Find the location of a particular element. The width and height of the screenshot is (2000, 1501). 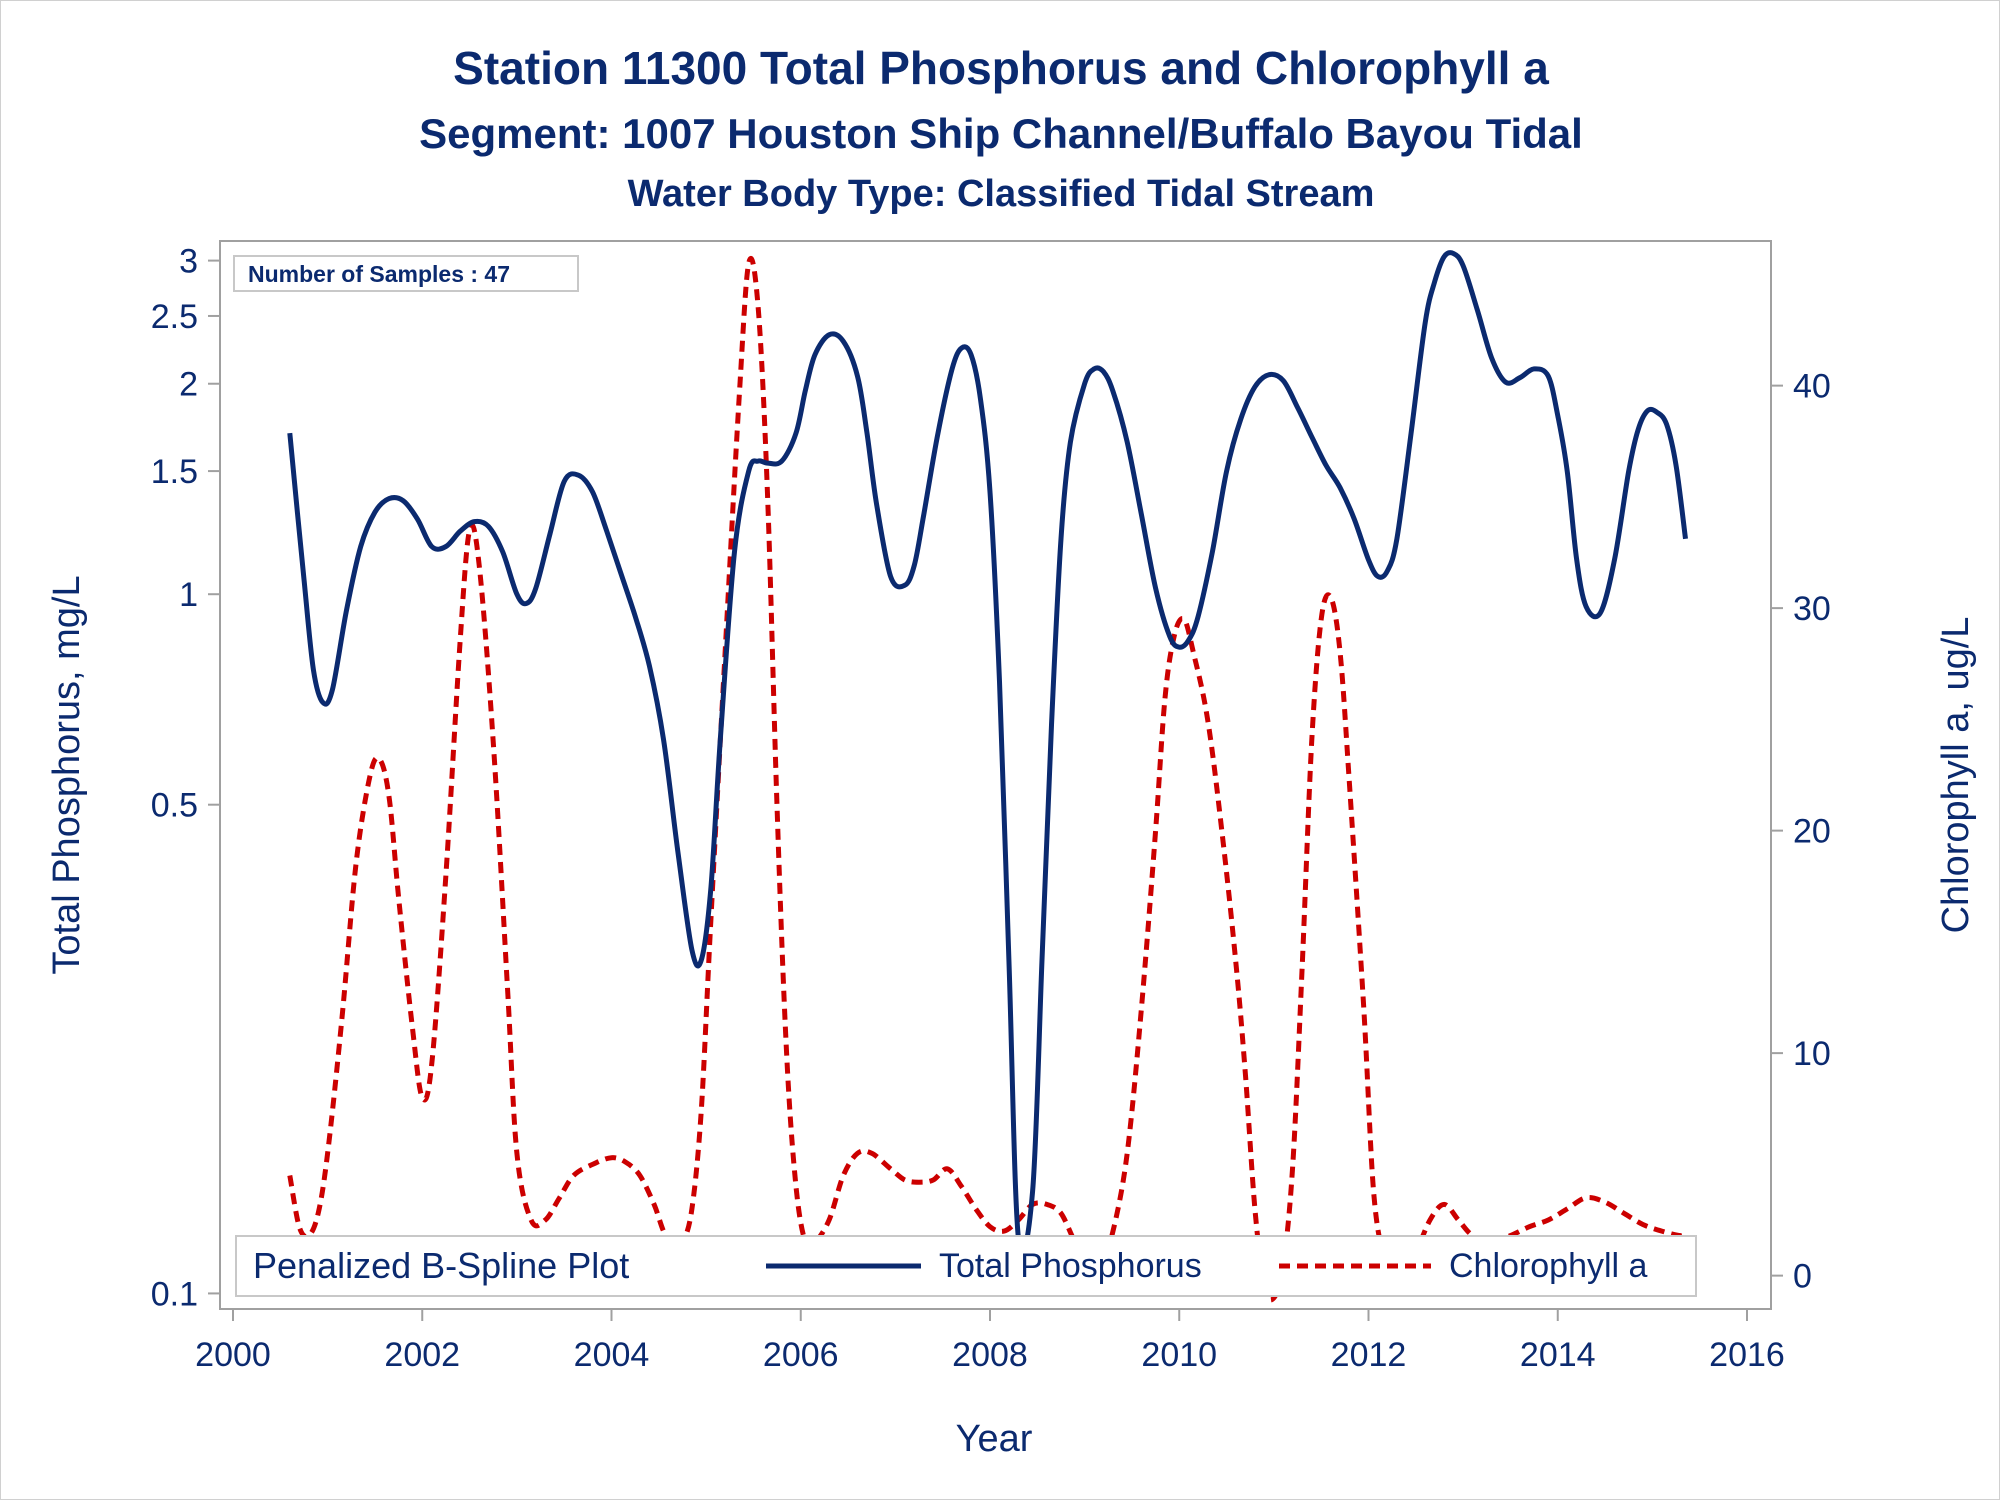

x-tick-label: 2012 is located at coordinates (1369, 1355).